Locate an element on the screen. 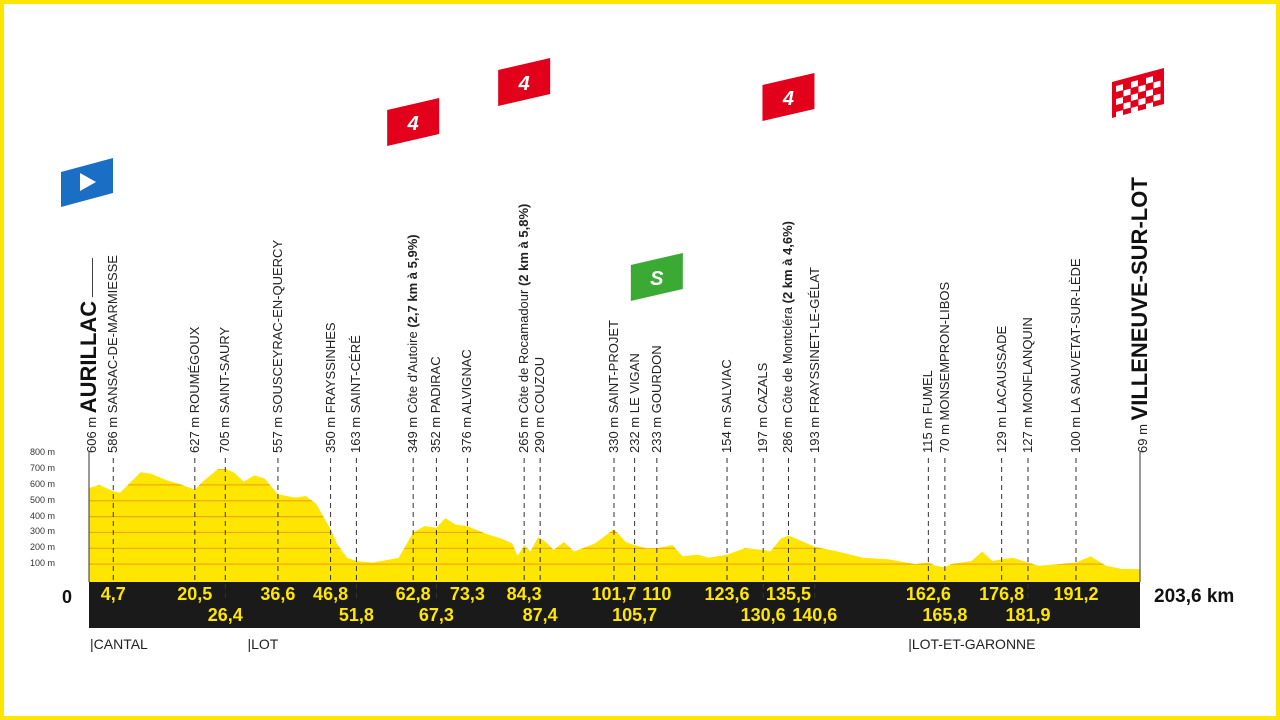 The width and height of the screenshot is (1280, 720). start-play-icon is located at coordinates (88, 182).